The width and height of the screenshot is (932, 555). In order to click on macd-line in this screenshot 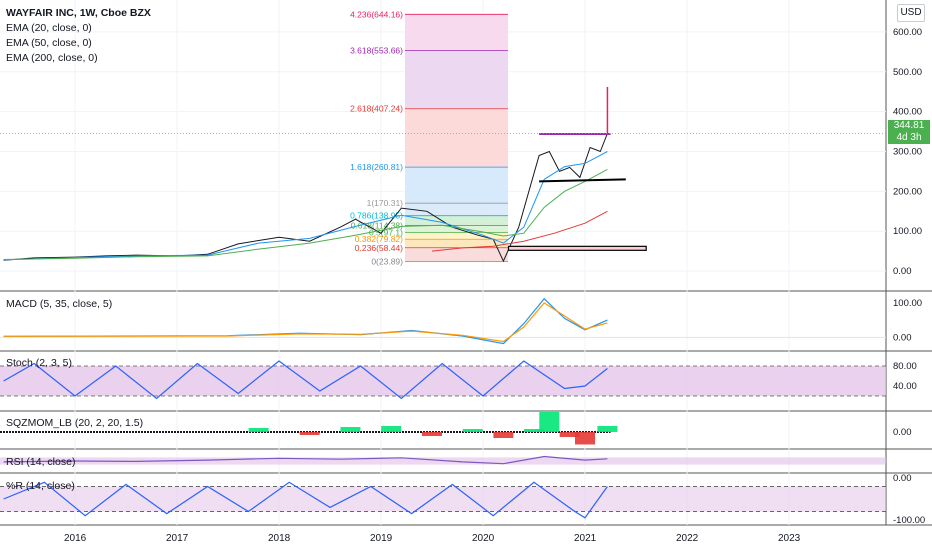, I will do `click(305, 321)`.